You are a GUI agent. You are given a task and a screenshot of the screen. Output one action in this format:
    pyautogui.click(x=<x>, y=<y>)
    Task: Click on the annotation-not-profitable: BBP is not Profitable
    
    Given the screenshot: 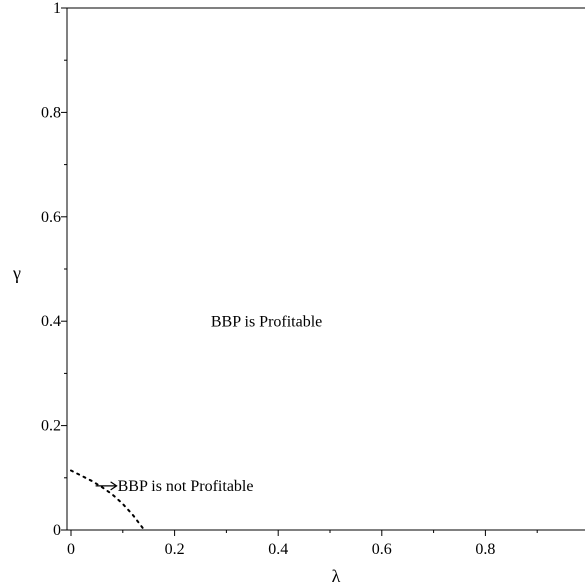 What is the action you would take?
    pyautogui.click(x=186, y=486)
    